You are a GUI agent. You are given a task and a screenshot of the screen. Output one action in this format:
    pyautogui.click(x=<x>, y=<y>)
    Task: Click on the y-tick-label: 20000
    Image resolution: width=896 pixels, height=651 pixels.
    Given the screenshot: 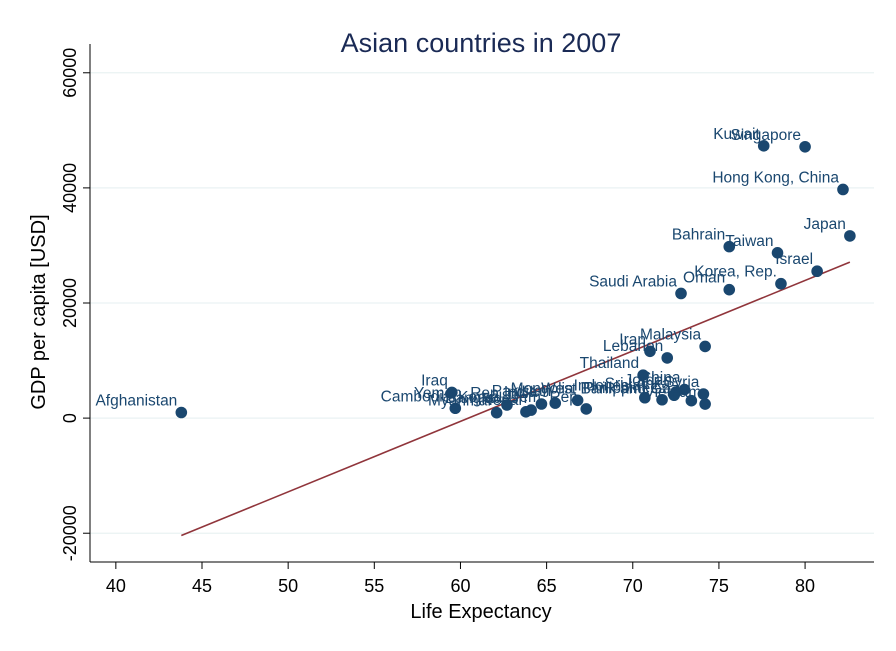 What is the action you would take?
    pyautogui.click(x=70, y=303)
    